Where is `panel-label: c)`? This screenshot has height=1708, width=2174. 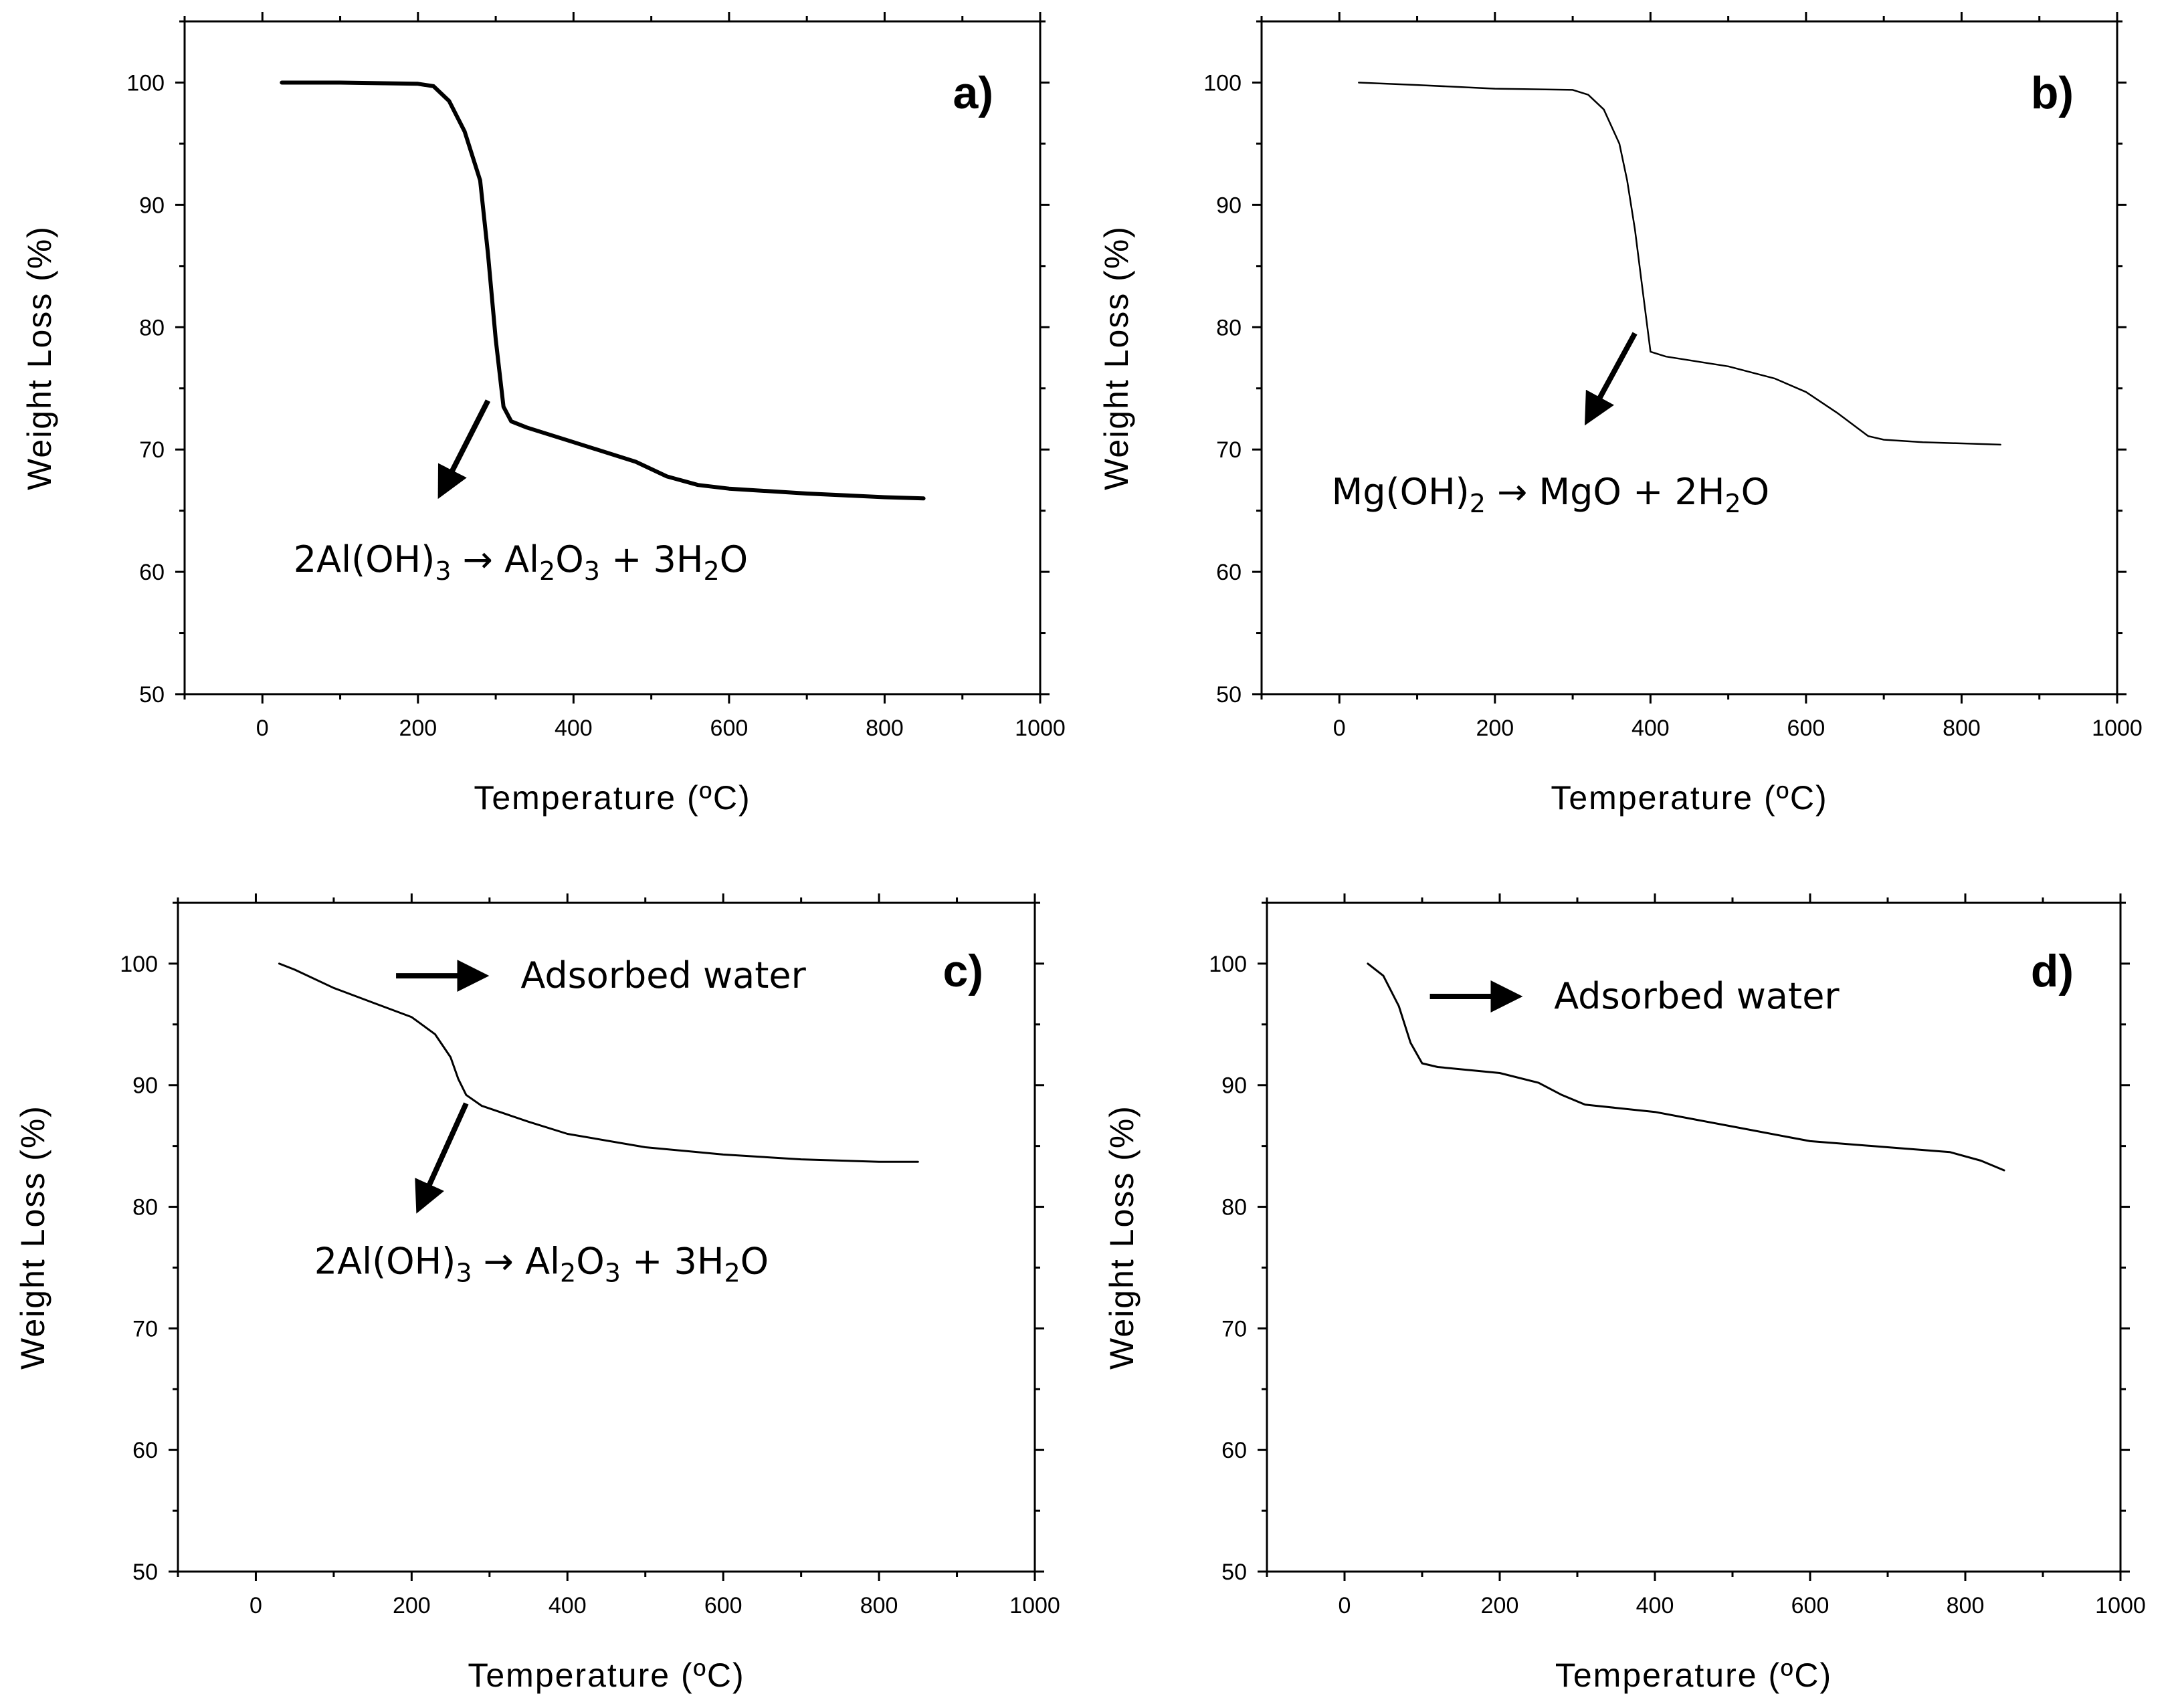
panel-label: c) is located at coordinates (963, 971).